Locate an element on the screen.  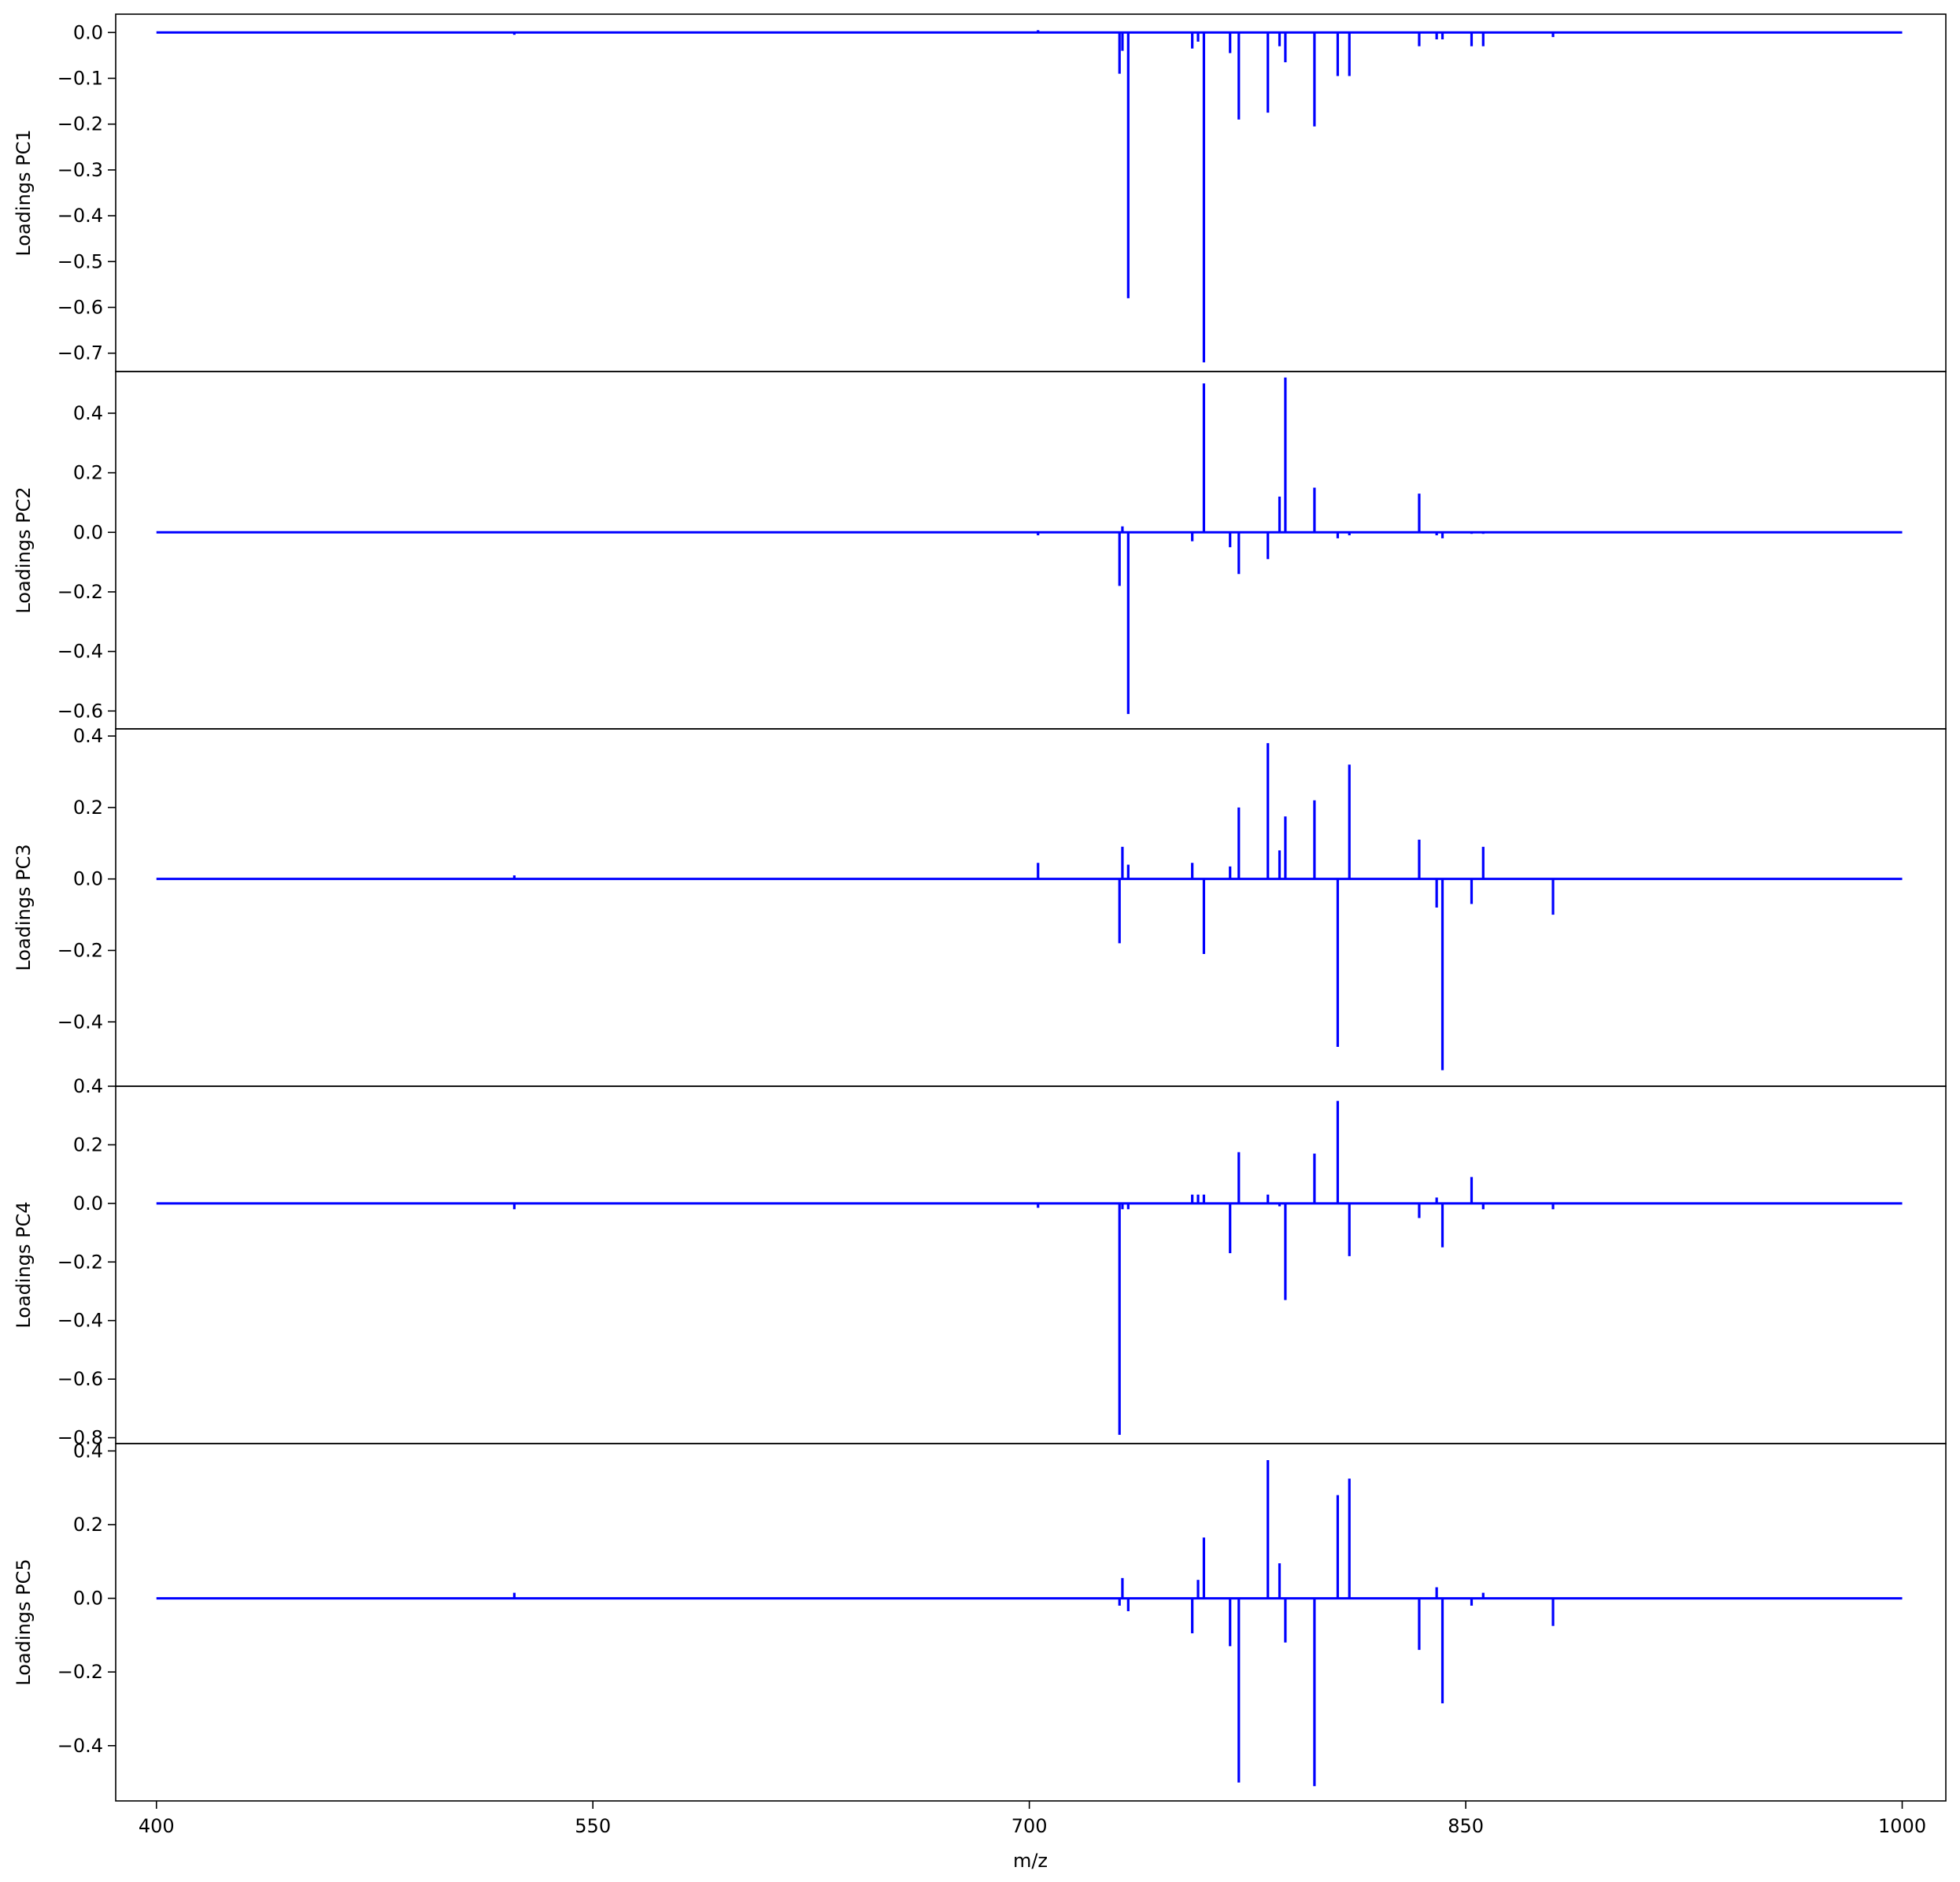
pc4-y-tick-label: 0.0 is located at coordinates (88, 1203).